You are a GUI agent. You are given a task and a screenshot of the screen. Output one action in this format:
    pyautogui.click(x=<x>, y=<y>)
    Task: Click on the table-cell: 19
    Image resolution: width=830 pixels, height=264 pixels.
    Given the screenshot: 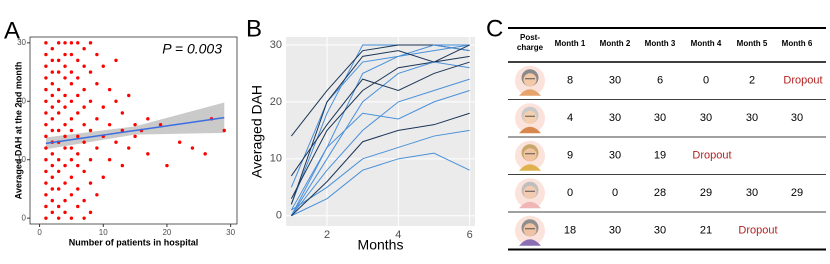 What is the action you would take?
    pyautogui.click(x=660, y=156)
    